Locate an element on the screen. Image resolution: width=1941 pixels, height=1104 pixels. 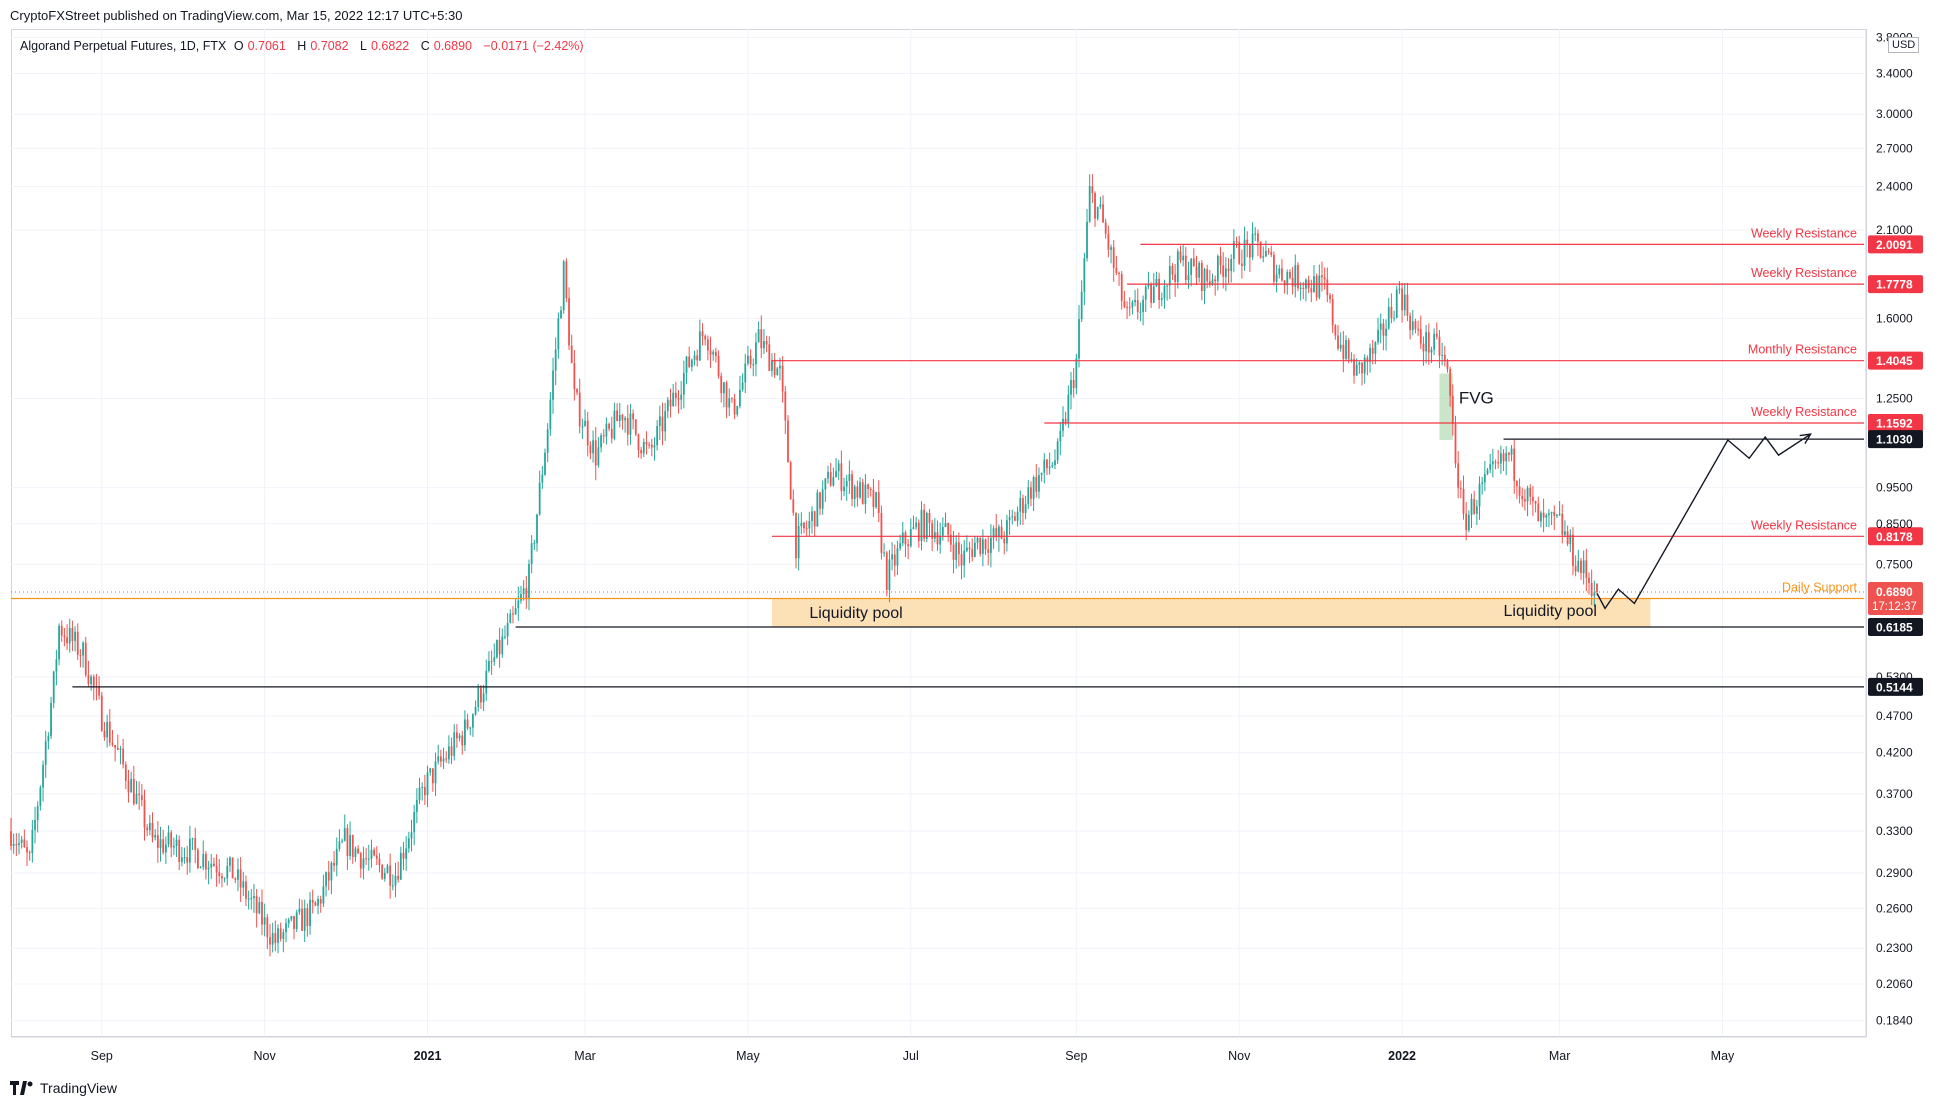
legend-title: Algorand Perpetual Futures, 1D, FTX is located at coordinates (123, 46).